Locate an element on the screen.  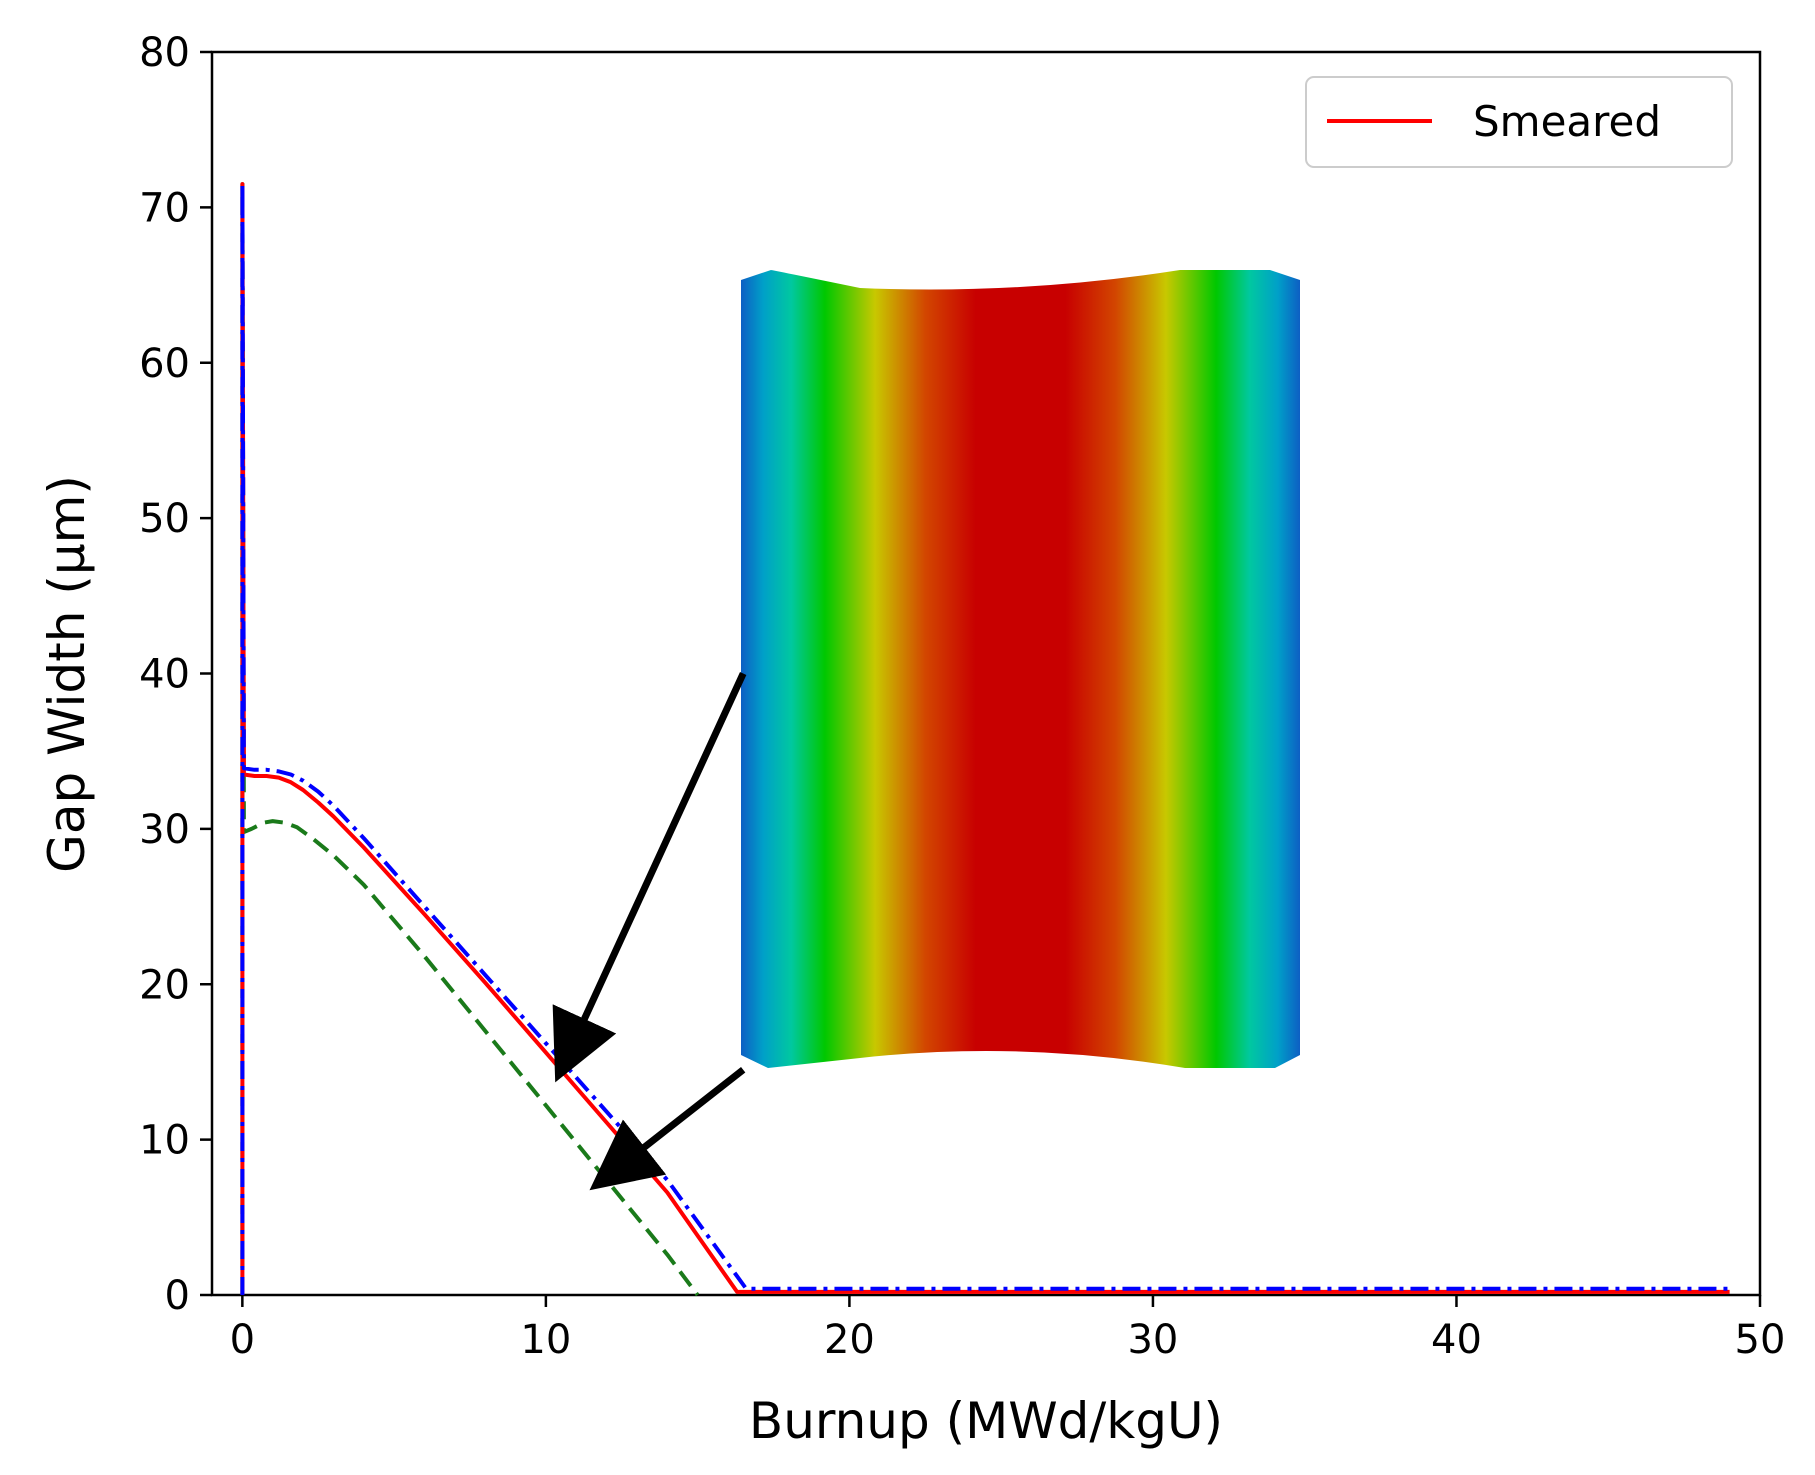
y-tick-label: 70 is located at coordinates (164, 208).